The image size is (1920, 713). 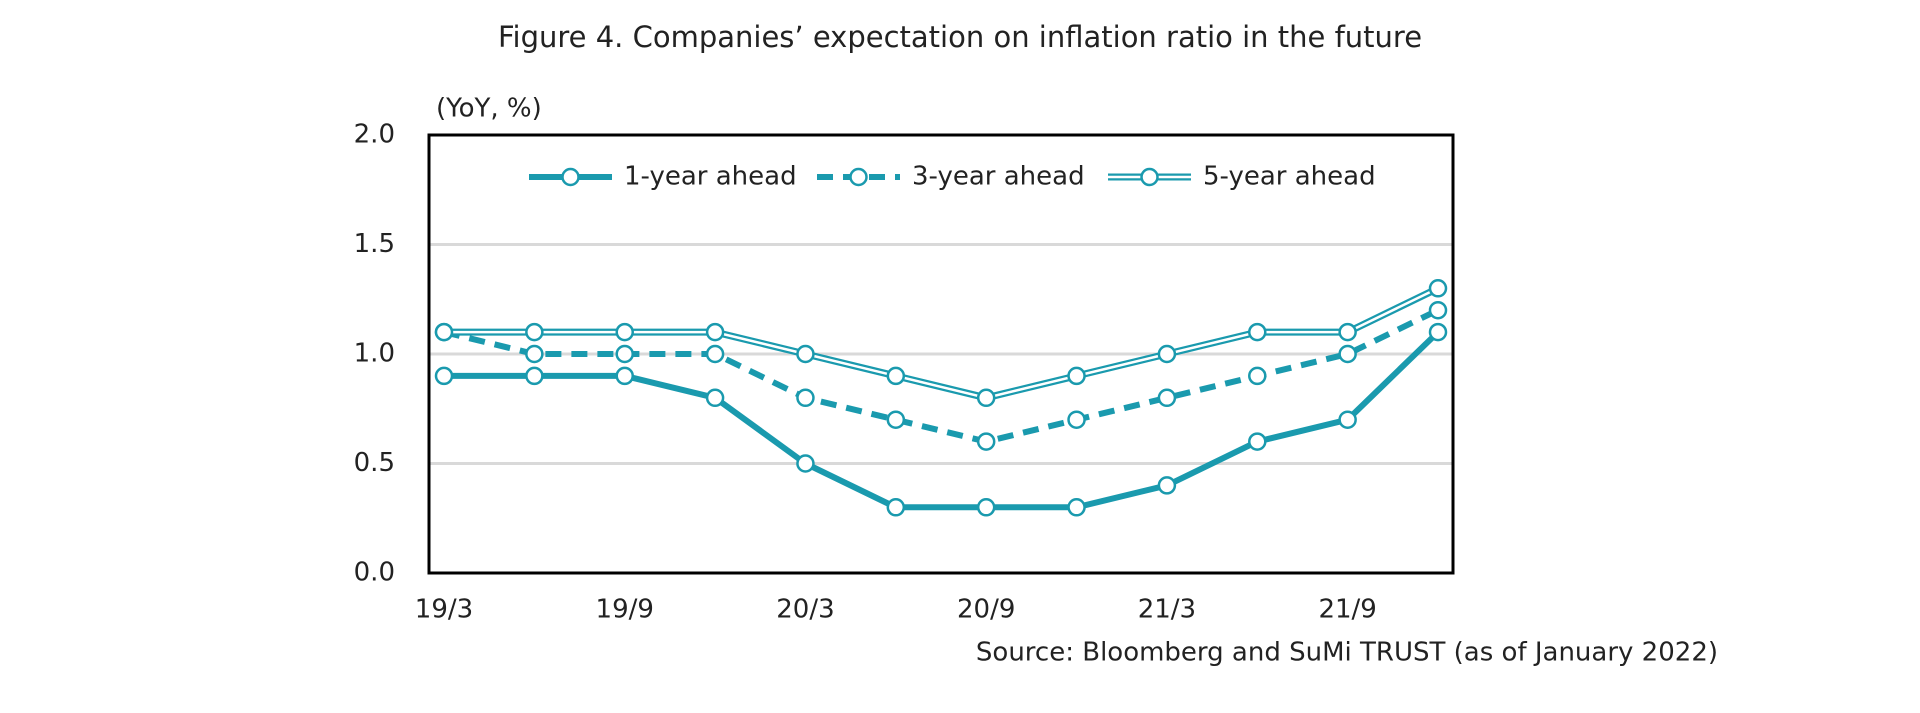 What do you see at coordinates (374, 244) in the screenshot?
I see `y-tick-label: 1.5` at bounding box center [374, 244].